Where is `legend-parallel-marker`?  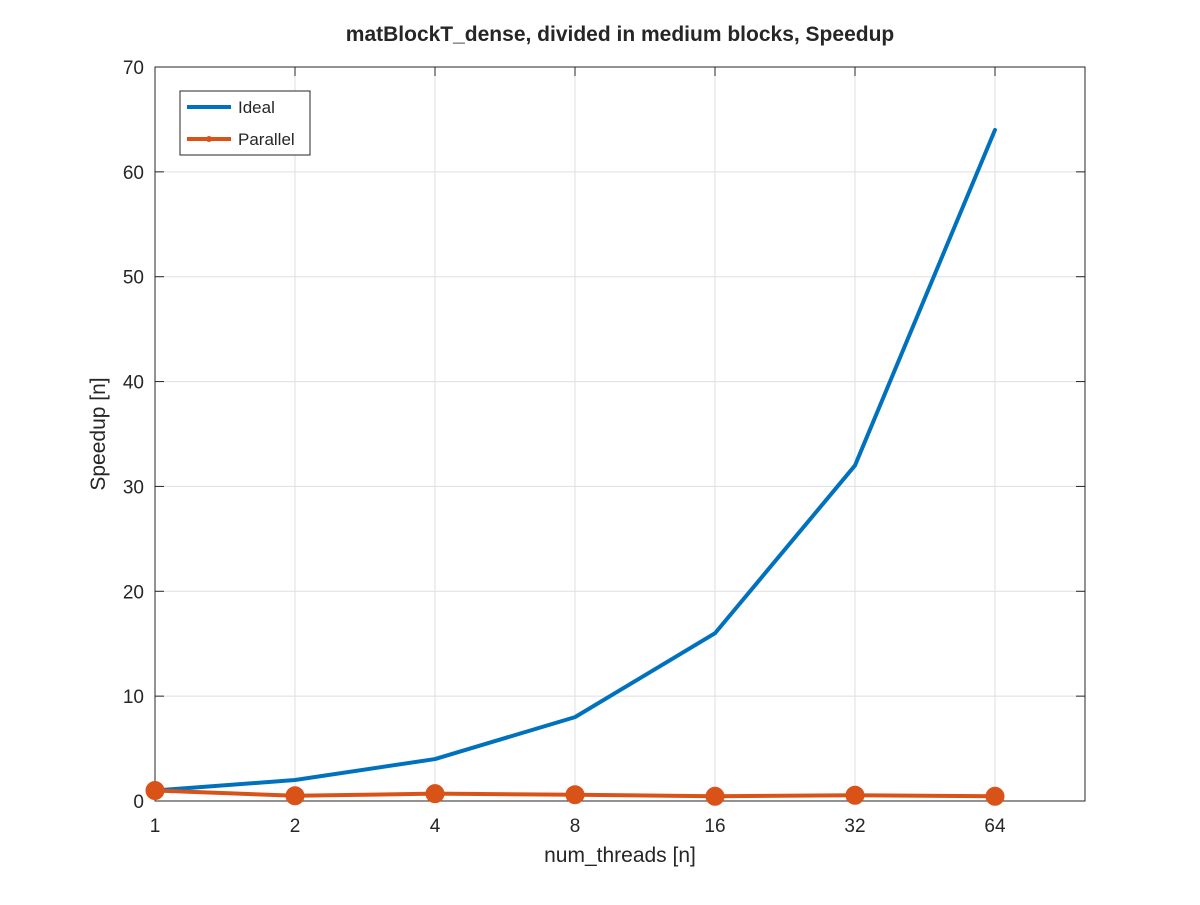
legend-parallel-marker is located at coordinates (209, 139).